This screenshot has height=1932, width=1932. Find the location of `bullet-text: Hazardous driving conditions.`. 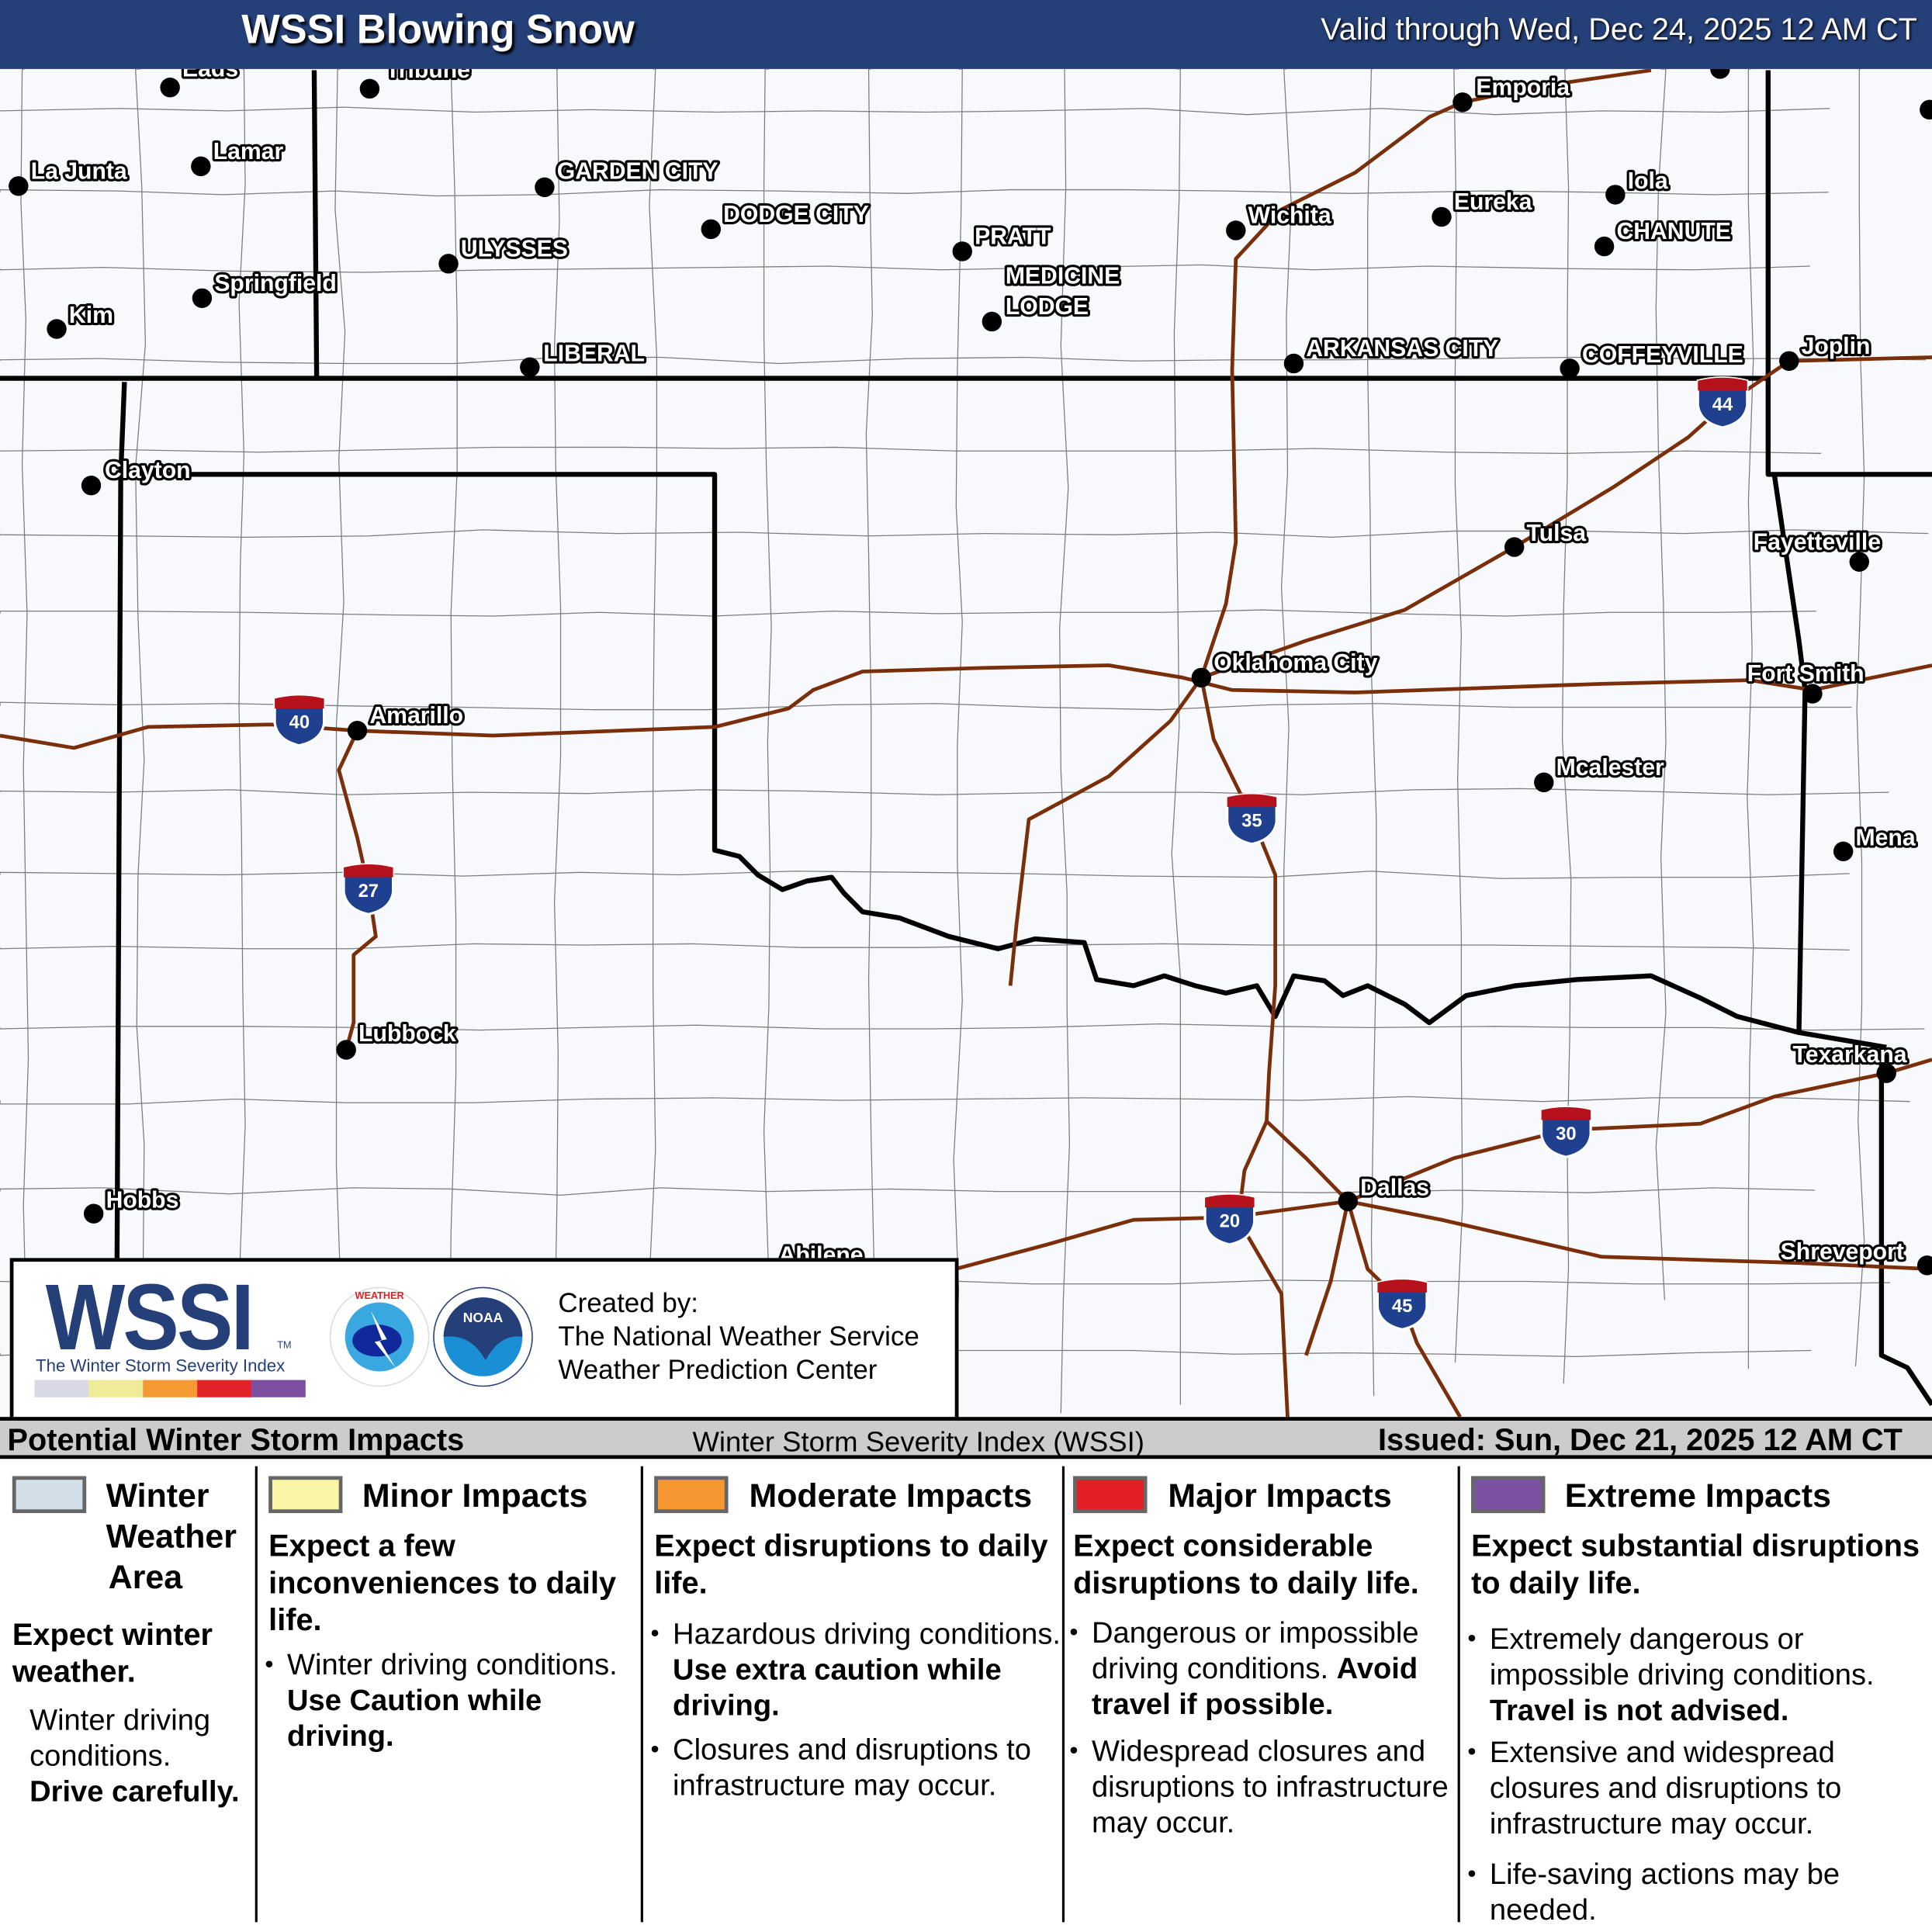

bullet-text: Hazardous driving conditions. is located at coordinates (867, 1635).